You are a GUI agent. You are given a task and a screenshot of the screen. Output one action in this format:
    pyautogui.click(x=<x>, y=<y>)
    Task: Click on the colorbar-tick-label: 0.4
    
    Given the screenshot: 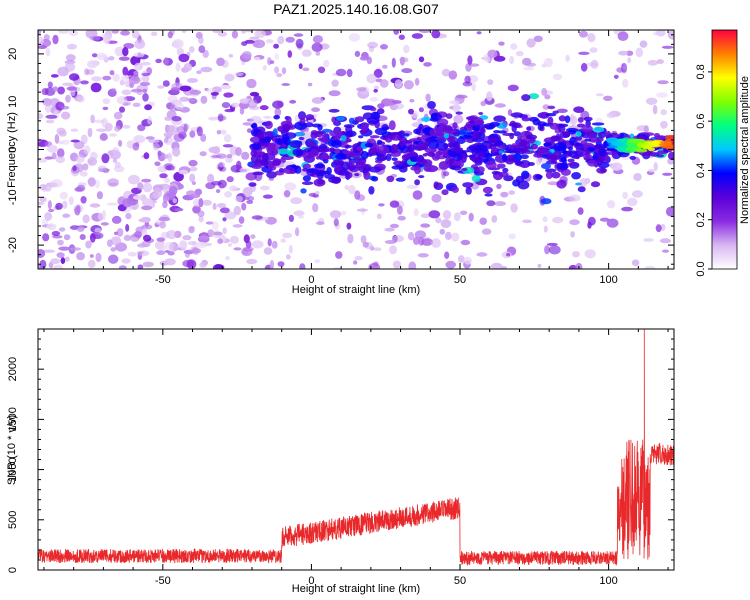 What is the action you would take?
    pyautogui.click(x=701, y=170)
    